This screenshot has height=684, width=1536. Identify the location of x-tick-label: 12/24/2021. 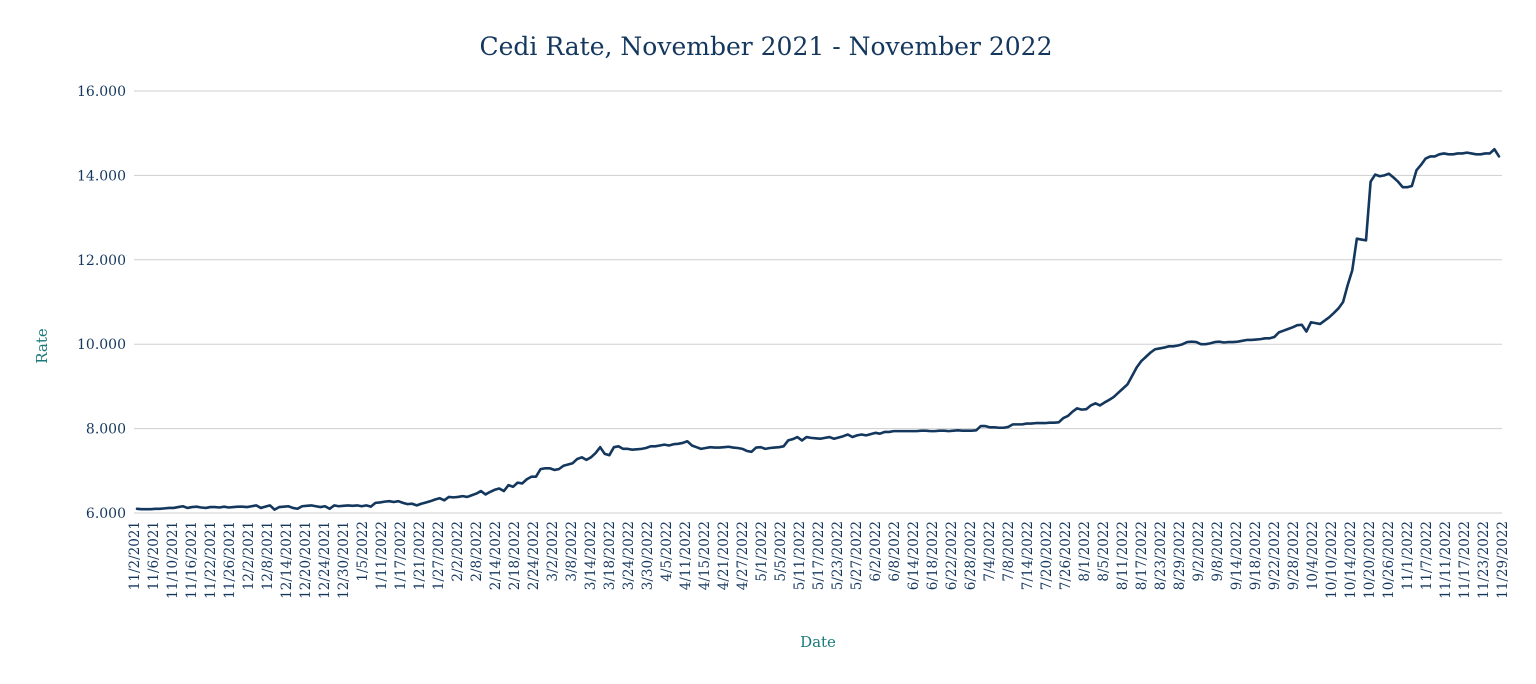
(325, 560).